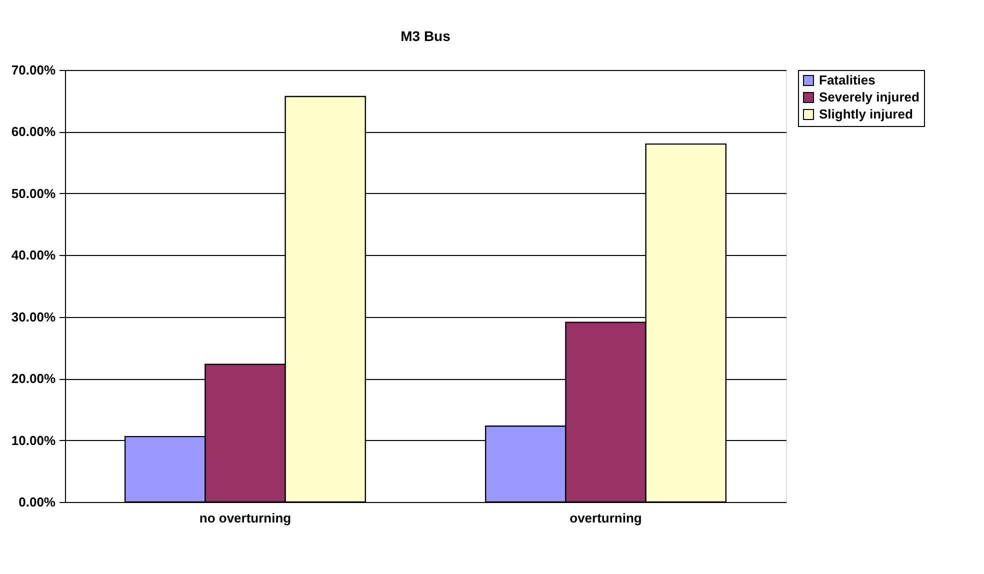  What do you see at coordinates (33, 316) in the screenshot?
I see `y-tick-label: 30.00%` at bounding box center [33, 316].